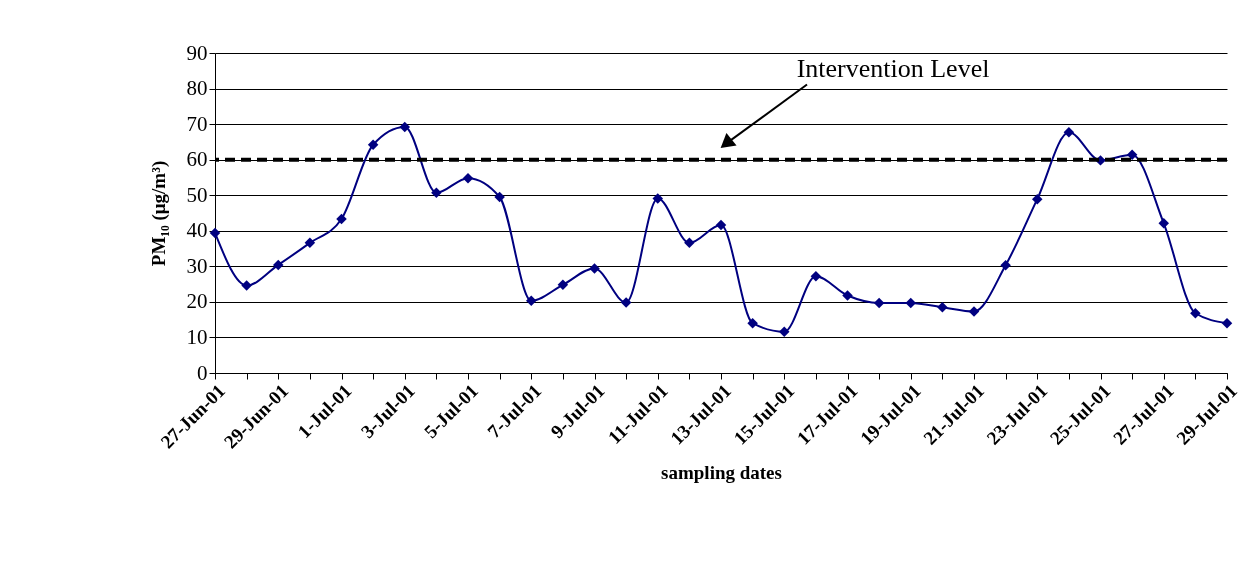 The image size is (1238, 562). I want to click on y-tick-label: 30, so click(197, 265).